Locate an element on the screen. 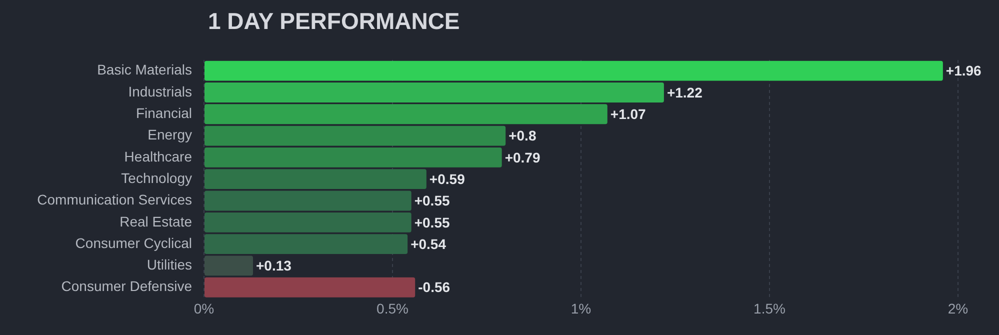 This screenshot has width=999, height=335. y-tick-label: Consumer Cyclical is located at coordinates (133, 242).